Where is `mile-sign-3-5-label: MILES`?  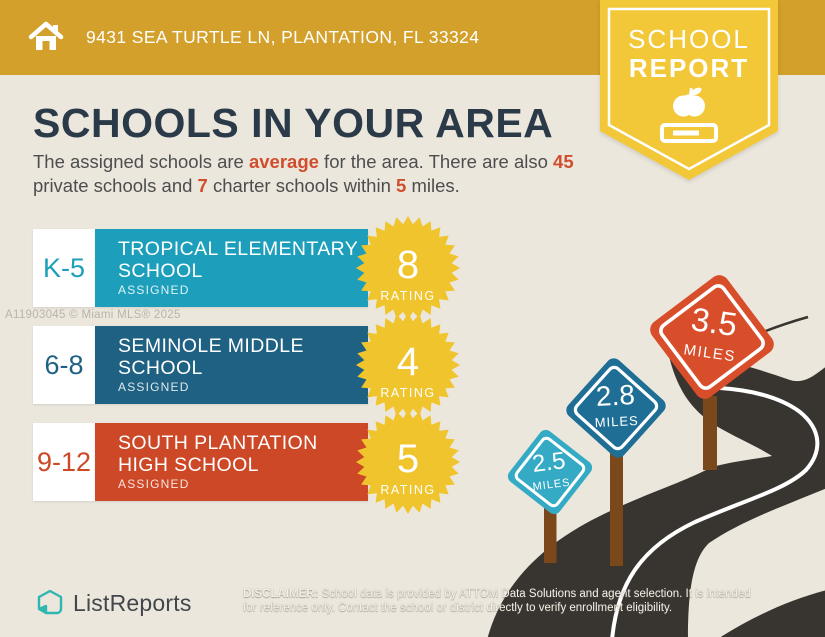
mile-sign-3-5-label: MILES is located at coordinates (710, 353).